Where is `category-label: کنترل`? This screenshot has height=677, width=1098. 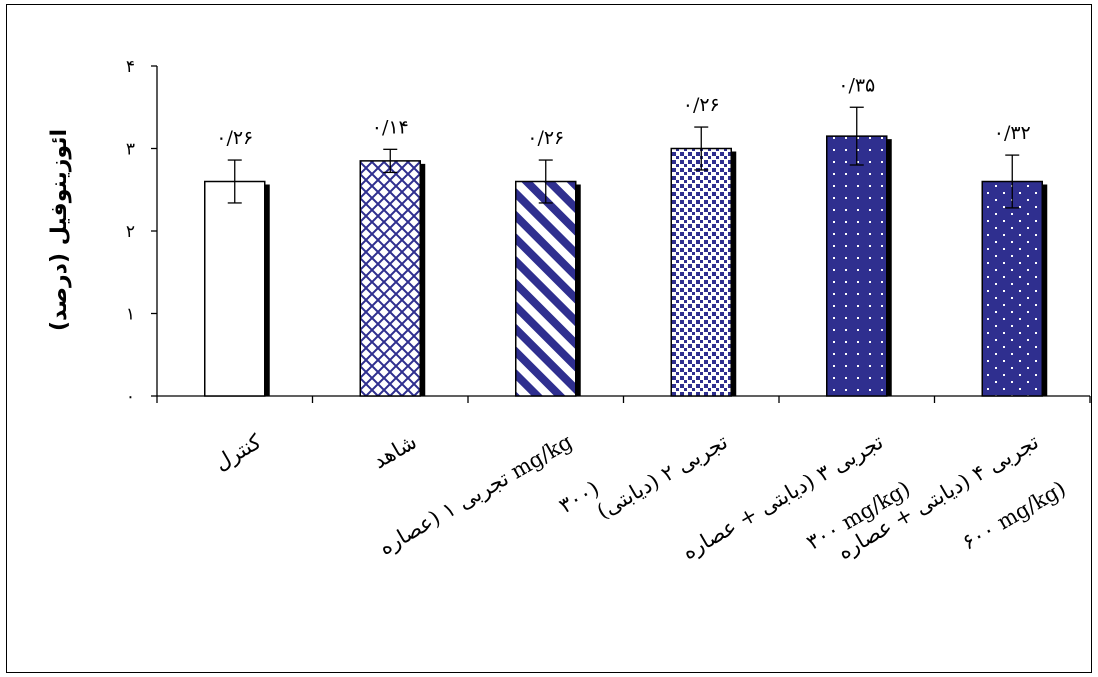 category-label: کنترل is located at coordinates (237, 453).